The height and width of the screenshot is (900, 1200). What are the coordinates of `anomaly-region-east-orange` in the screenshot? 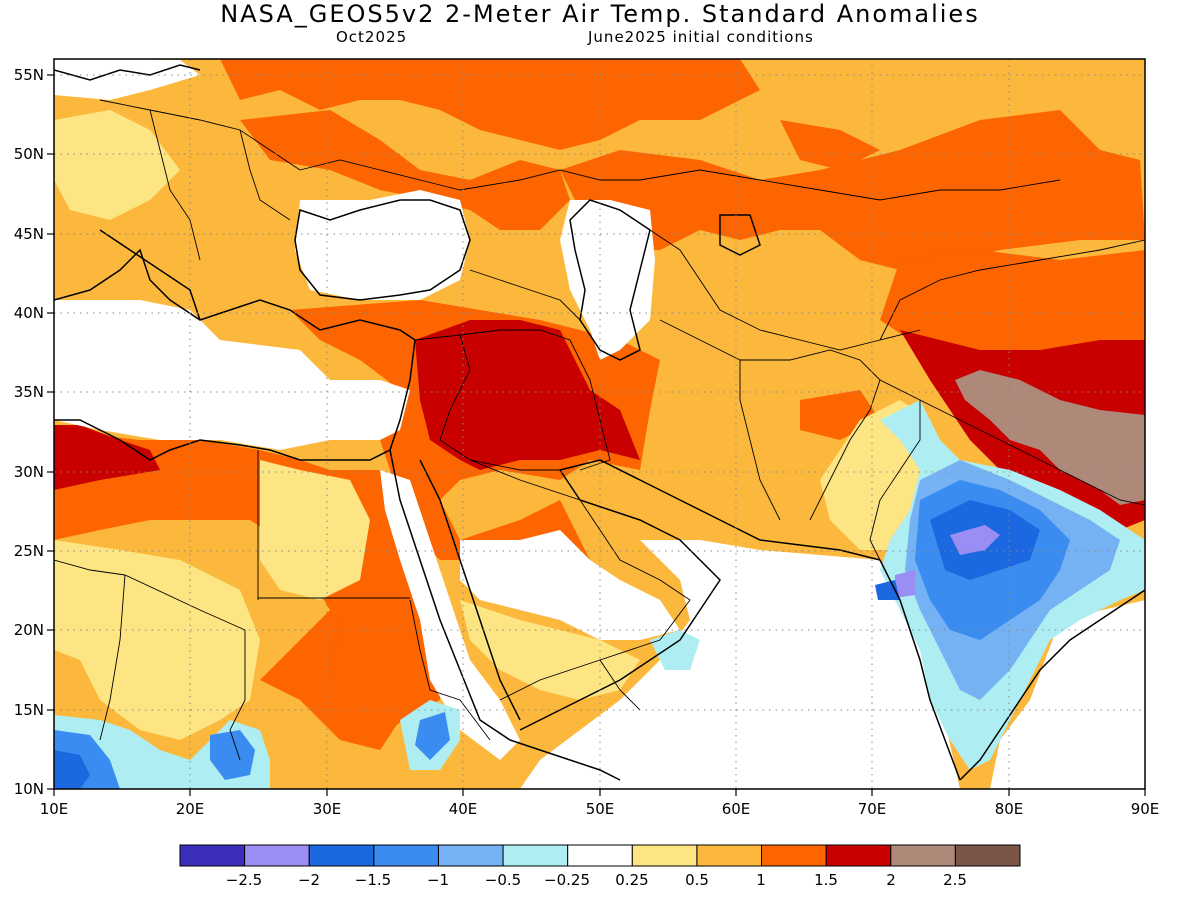 It's located at (1012, 310).